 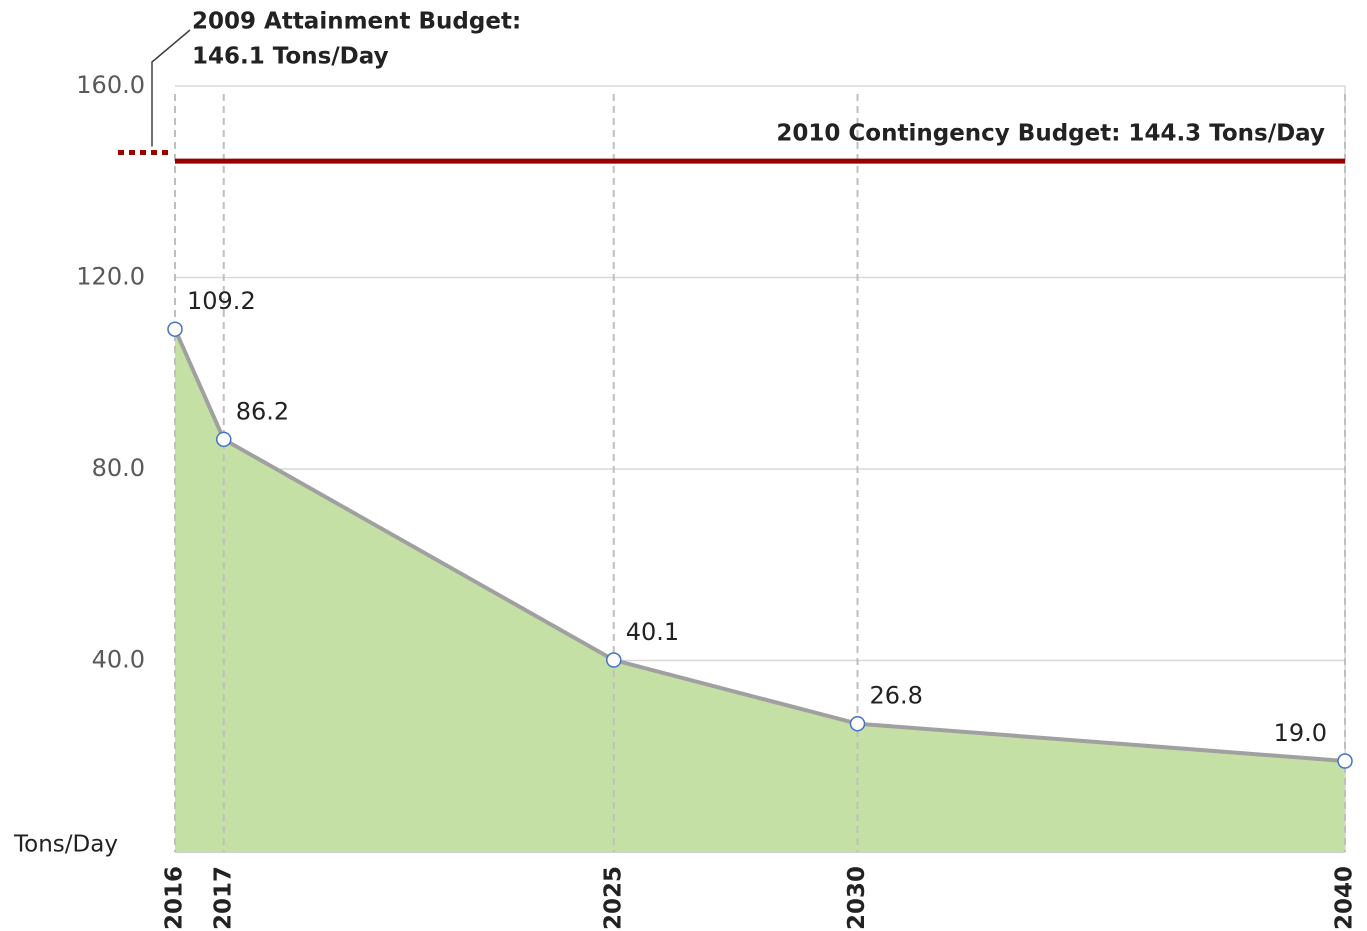 I want to click on leader-line, so click(x=171, y=88).